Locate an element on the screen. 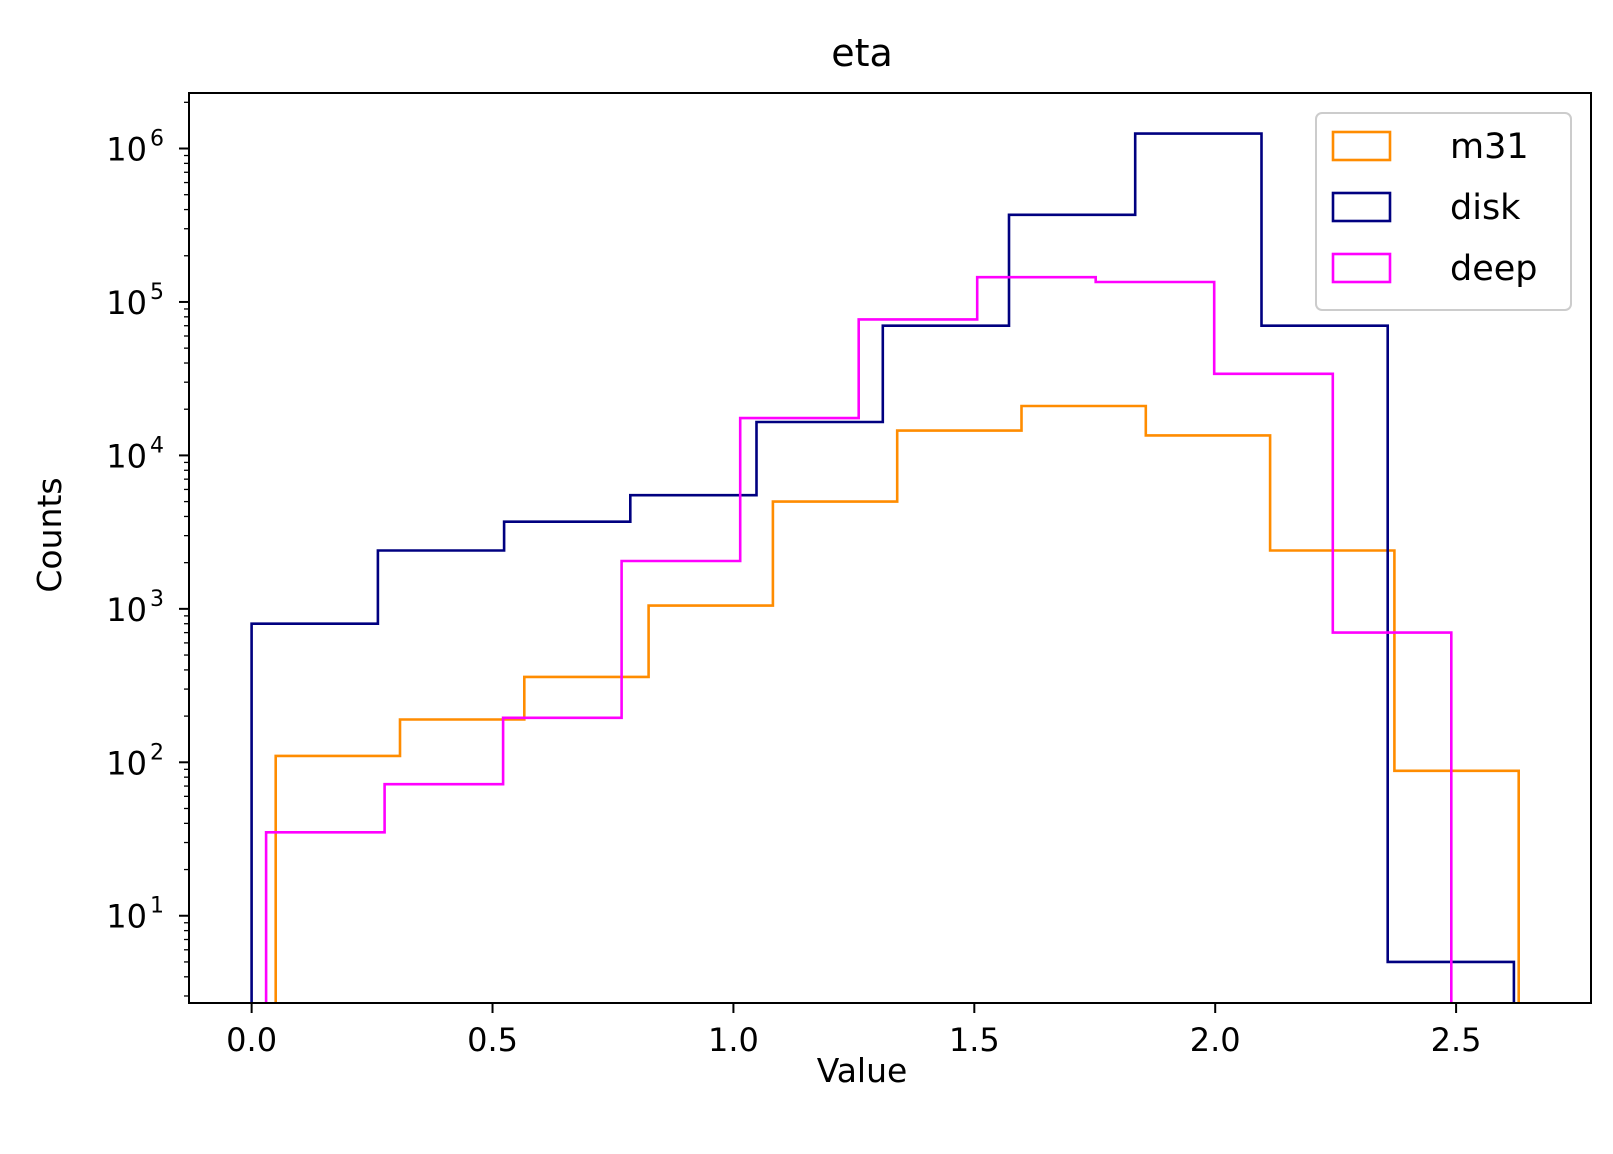 This screenshot has width=1613, height=1154. x-tick-label: 1.5 is located at coordinates (974, 1040).